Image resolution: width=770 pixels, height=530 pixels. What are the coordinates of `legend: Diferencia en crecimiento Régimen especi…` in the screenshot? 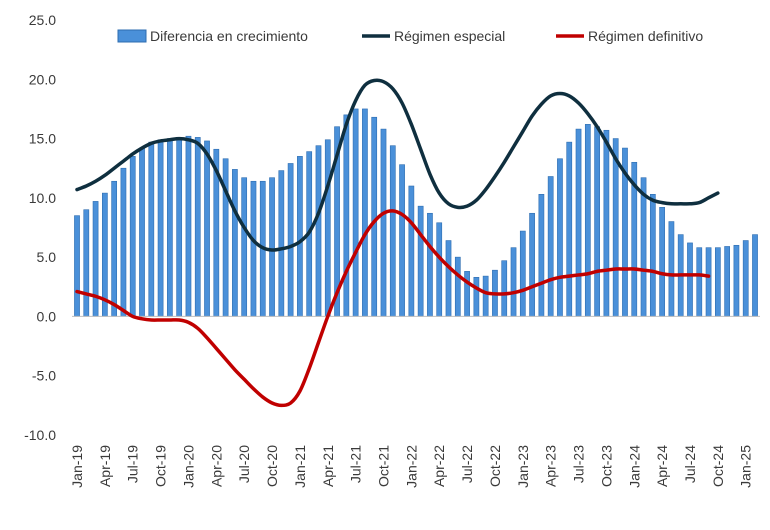 It's located at (410, 36).